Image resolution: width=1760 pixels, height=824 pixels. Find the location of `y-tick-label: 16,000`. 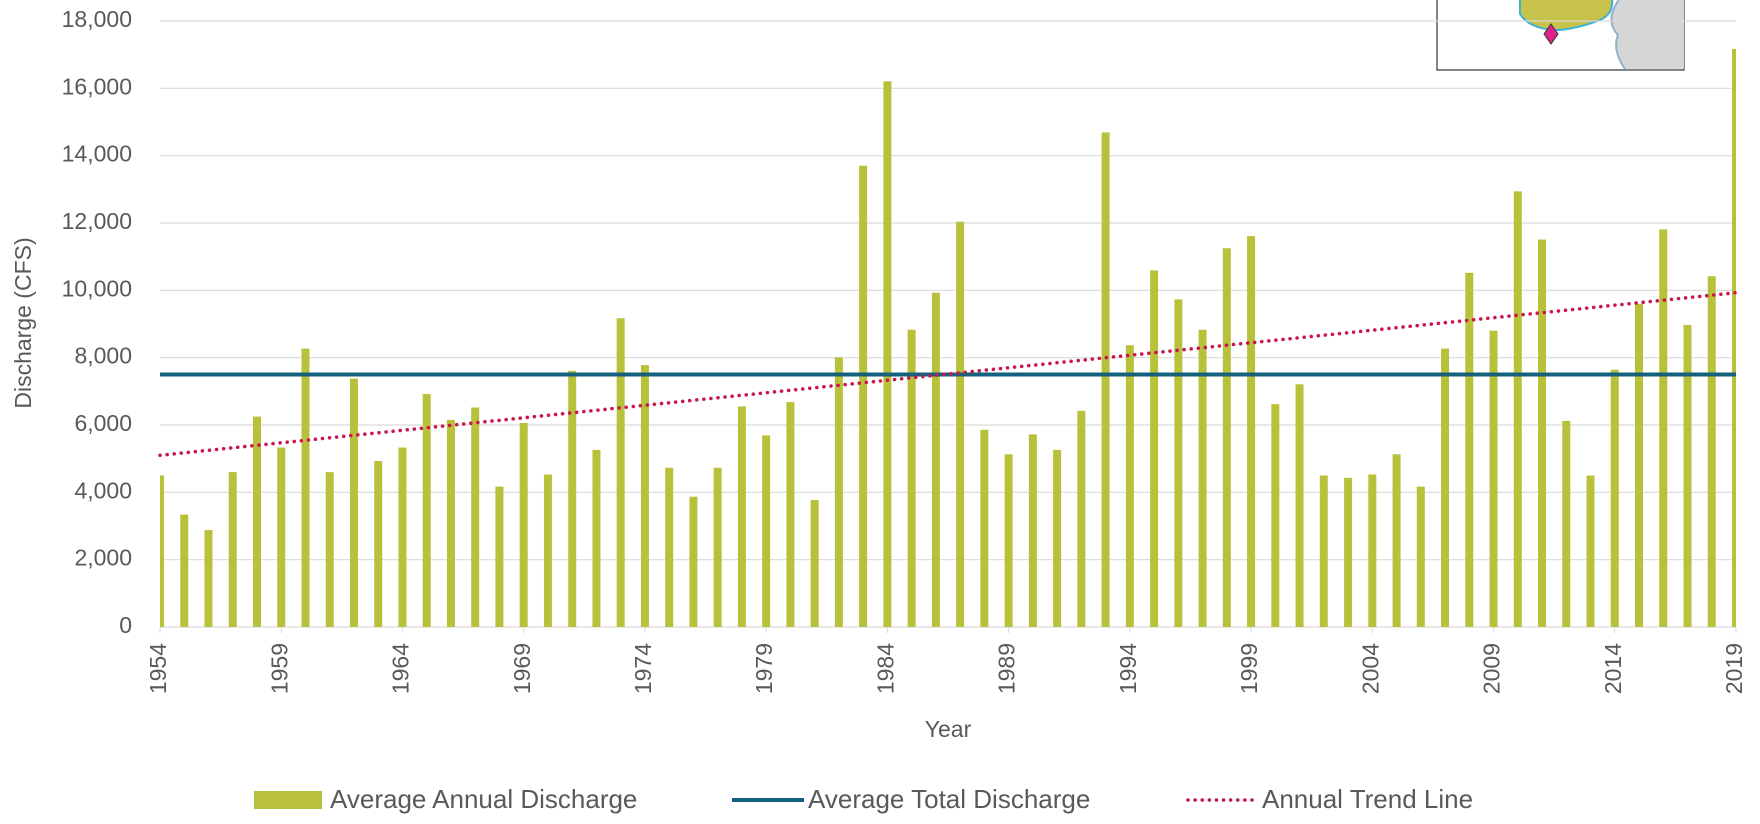

y-tick-label: 16,000 is located at coordinates (97, 86).